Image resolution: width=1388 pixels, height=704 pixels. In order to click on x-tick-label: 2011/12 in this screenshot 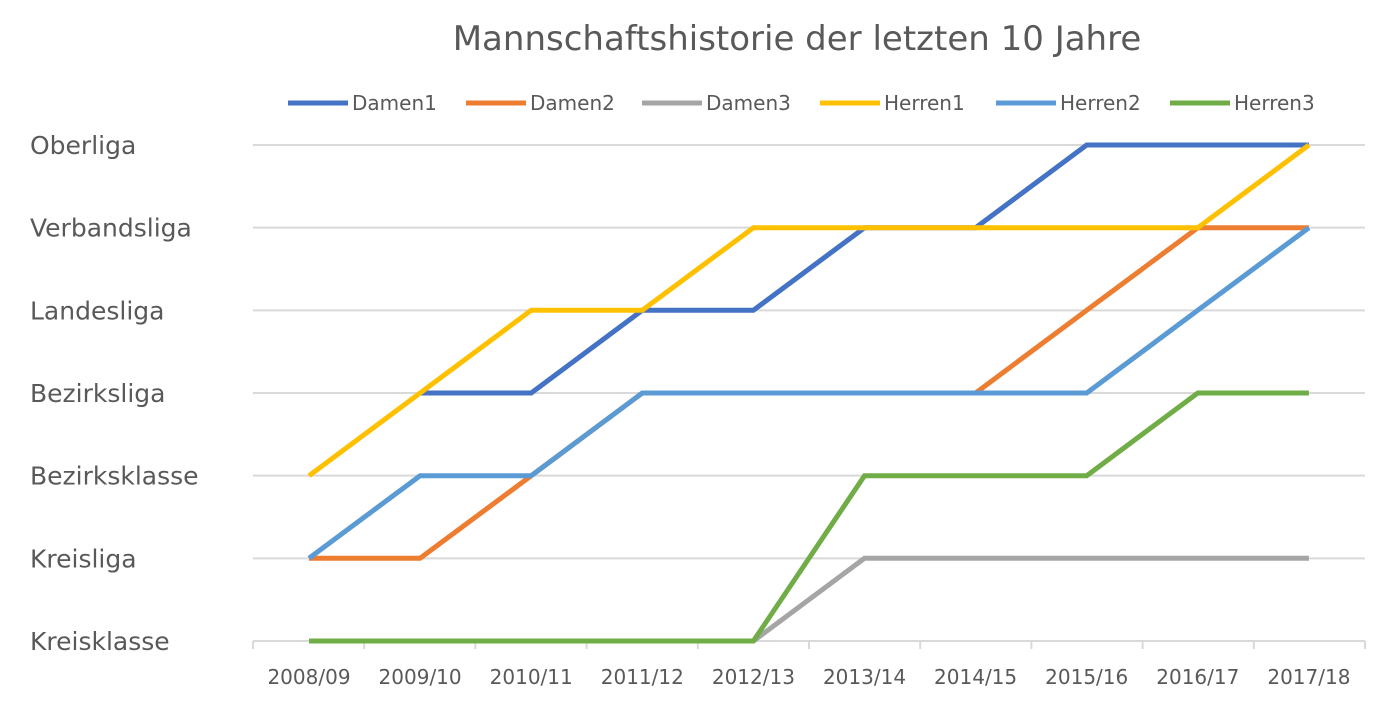, I will do `click(642, 677)`.